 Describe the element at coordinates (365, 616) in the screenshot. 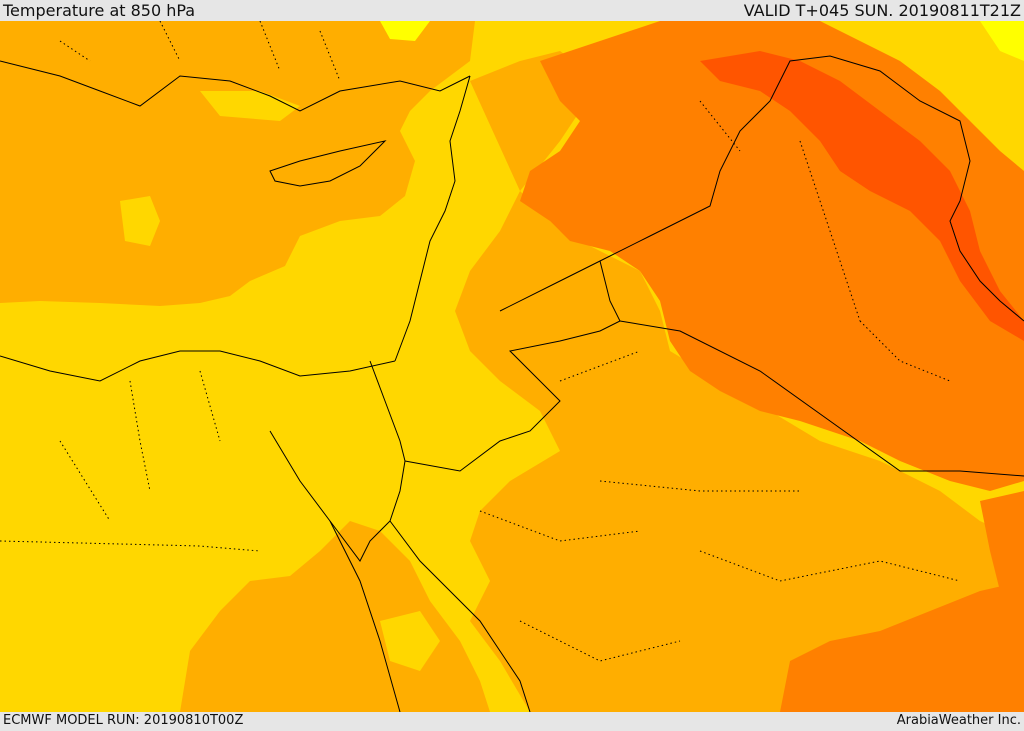

I see `coastline-red-sea` at that location.